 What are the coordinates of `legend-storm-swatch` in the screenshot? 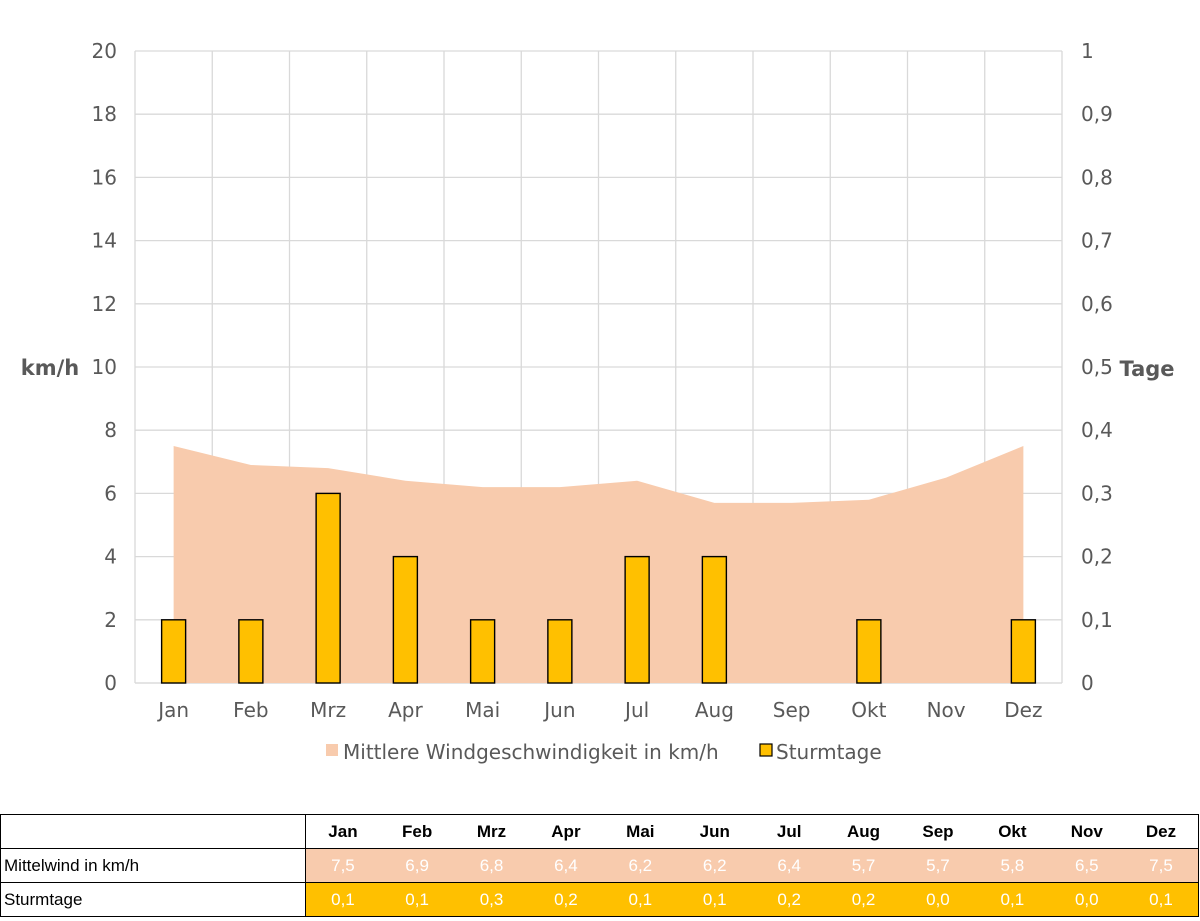 It's located at (766, 750).